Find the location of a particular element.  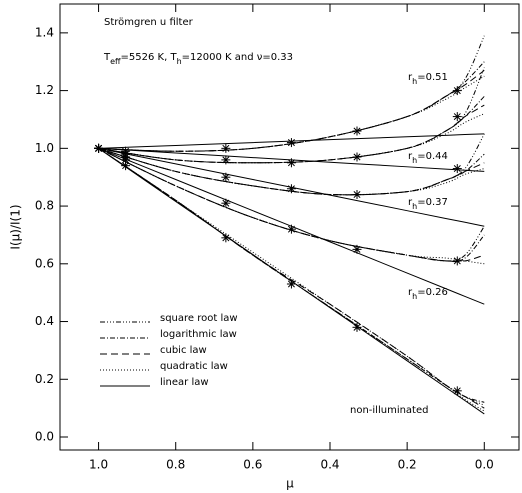

group-label: rh=0.51 is located at coordinates (428, 79).